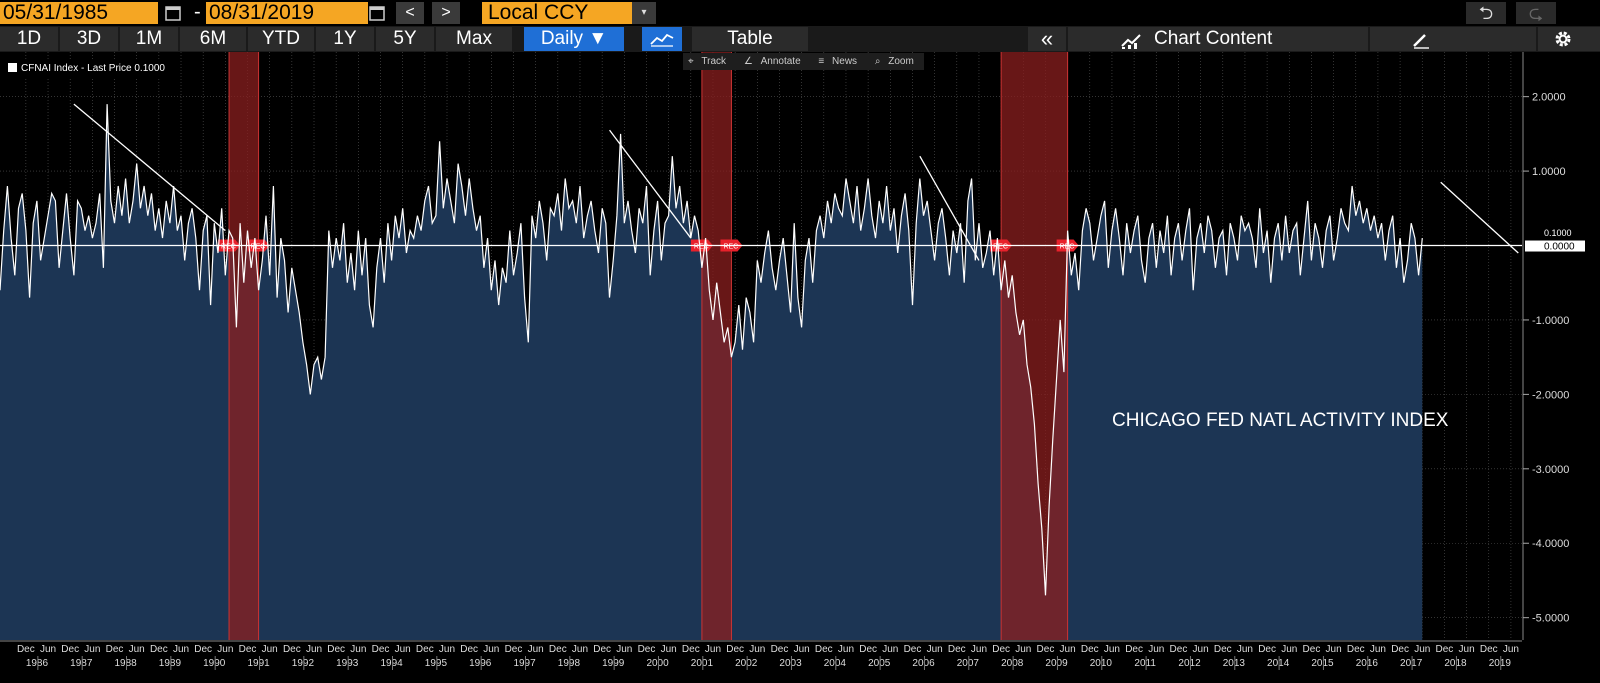  I want to click on tab-max: Max, so click(474, 39).